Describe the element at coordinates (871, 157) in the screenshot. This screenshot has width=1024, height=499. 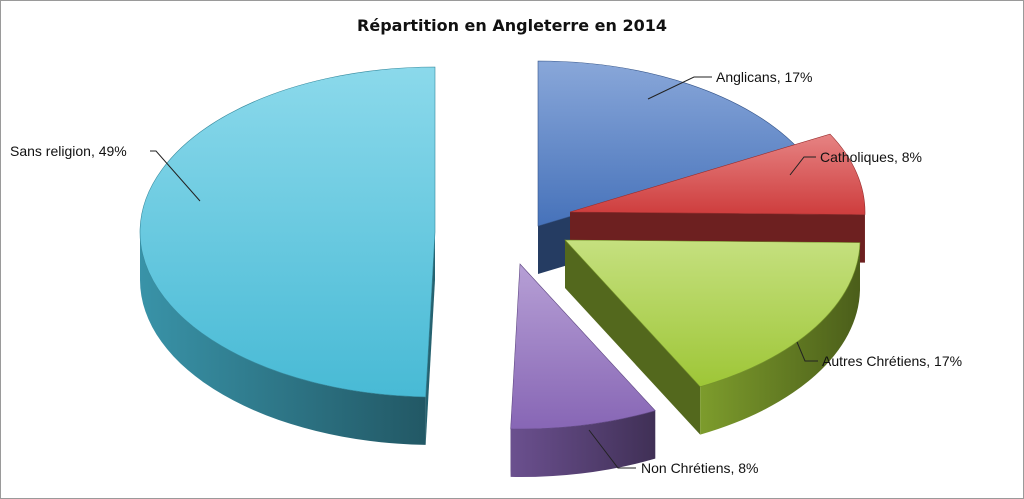
I see `data-label-catholiques: Catholiques, 8%` at that location.